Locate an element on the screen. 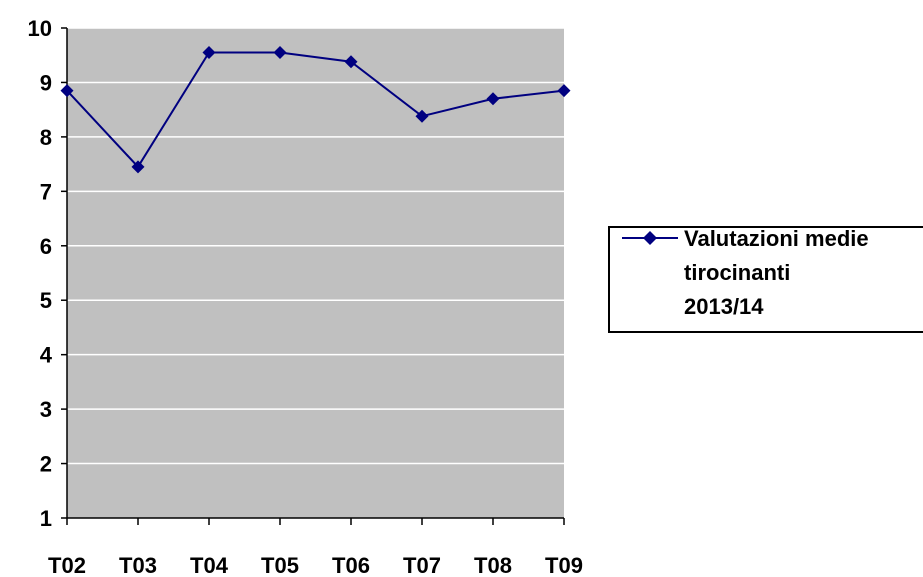 The image size is (923, 577). y-tick-label: 4 is located at coordinates (46, 355).